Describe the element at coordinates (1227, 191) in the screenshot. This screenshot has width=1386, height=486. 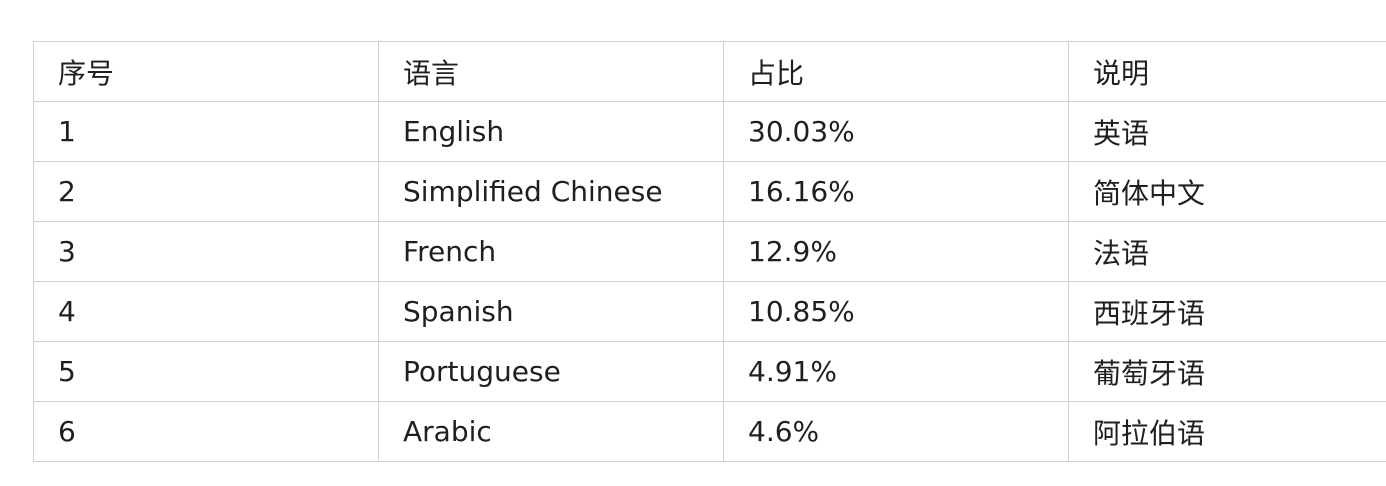
I see `cell-description: 简体中文` at that location.